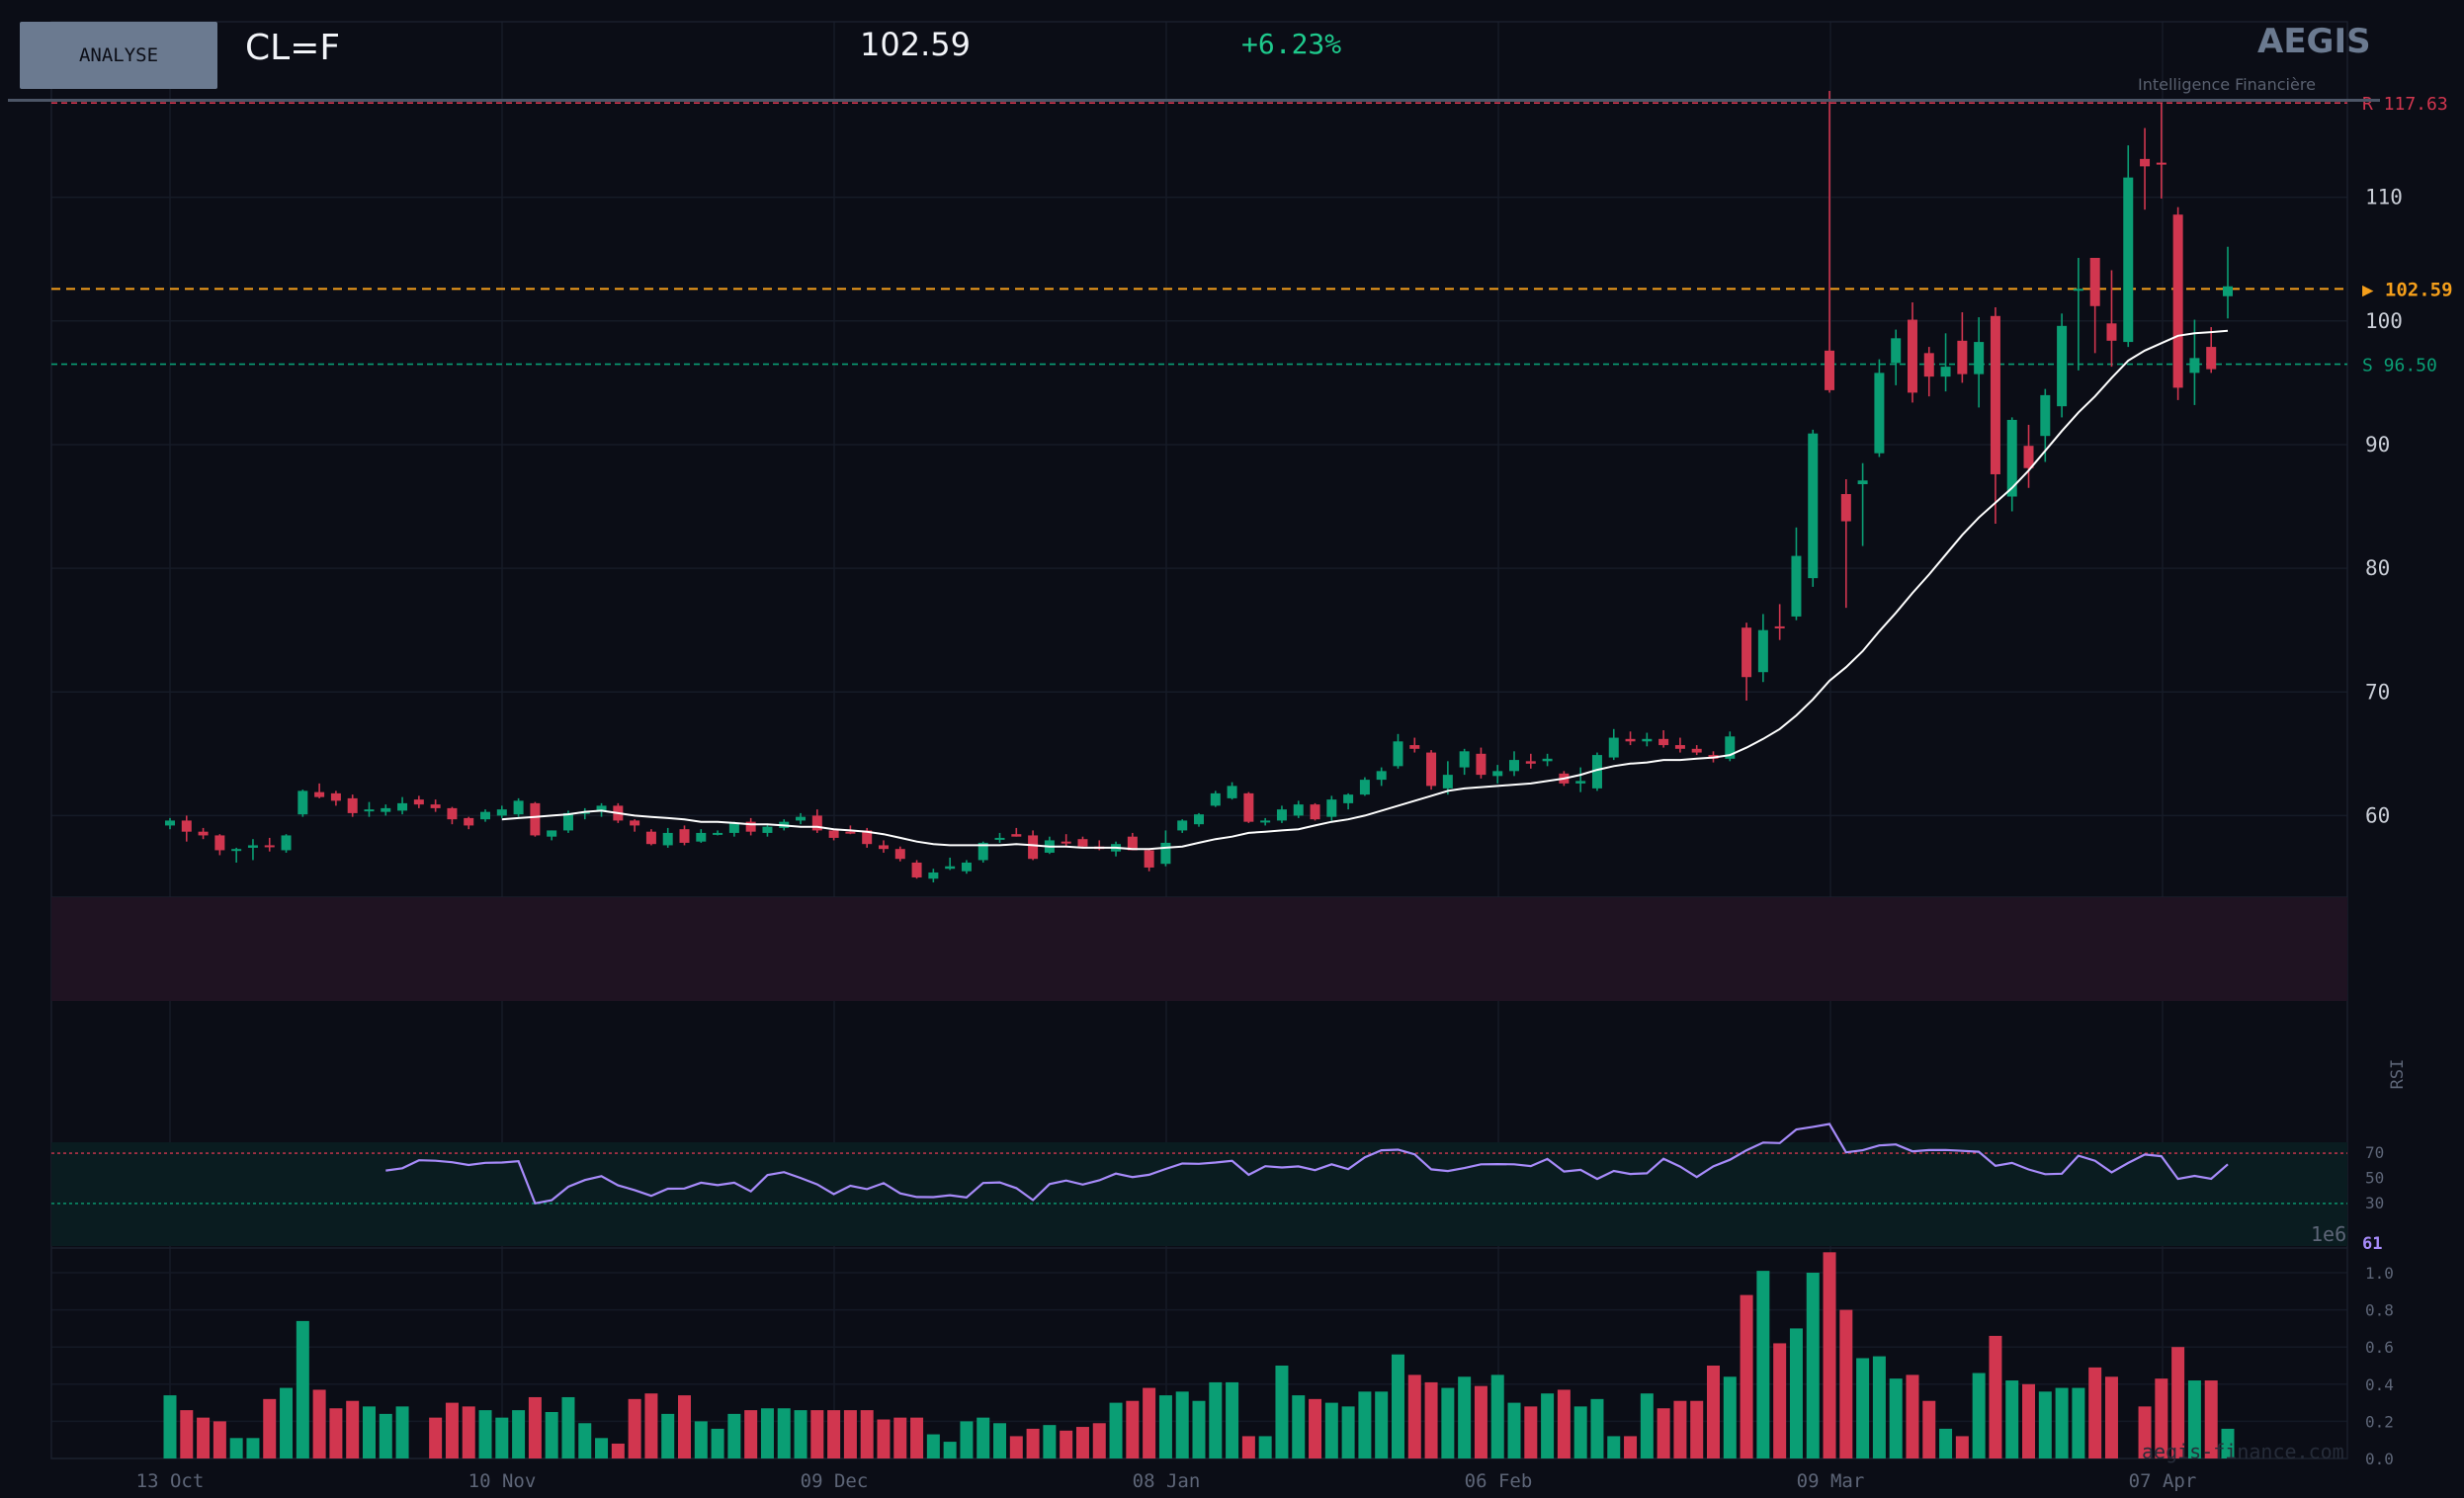 The image size is (2464, 1498). Describe the element at coordinates (118, 55) in the screenshot. I see `analyse-button: ANALYSE` at that location.